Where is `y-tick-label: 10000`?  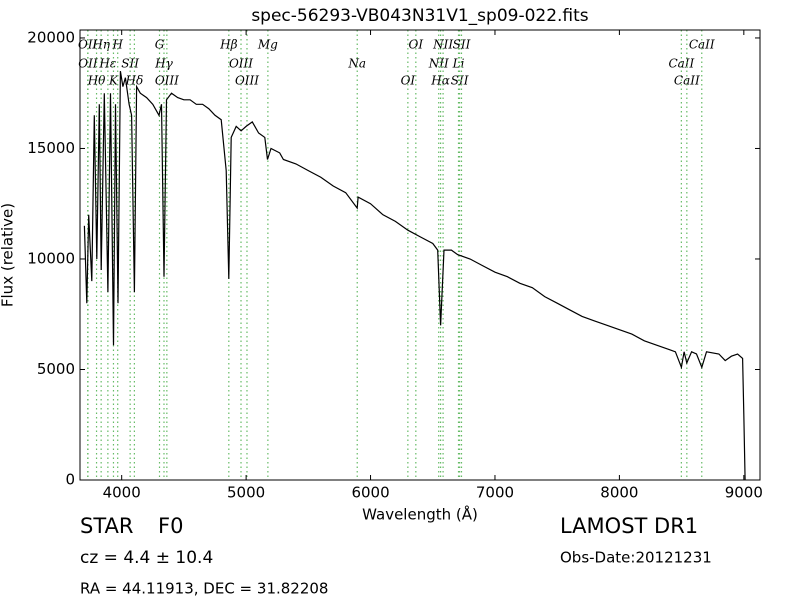
y-tick-label: 10000 is located at coordinates (51, 258).